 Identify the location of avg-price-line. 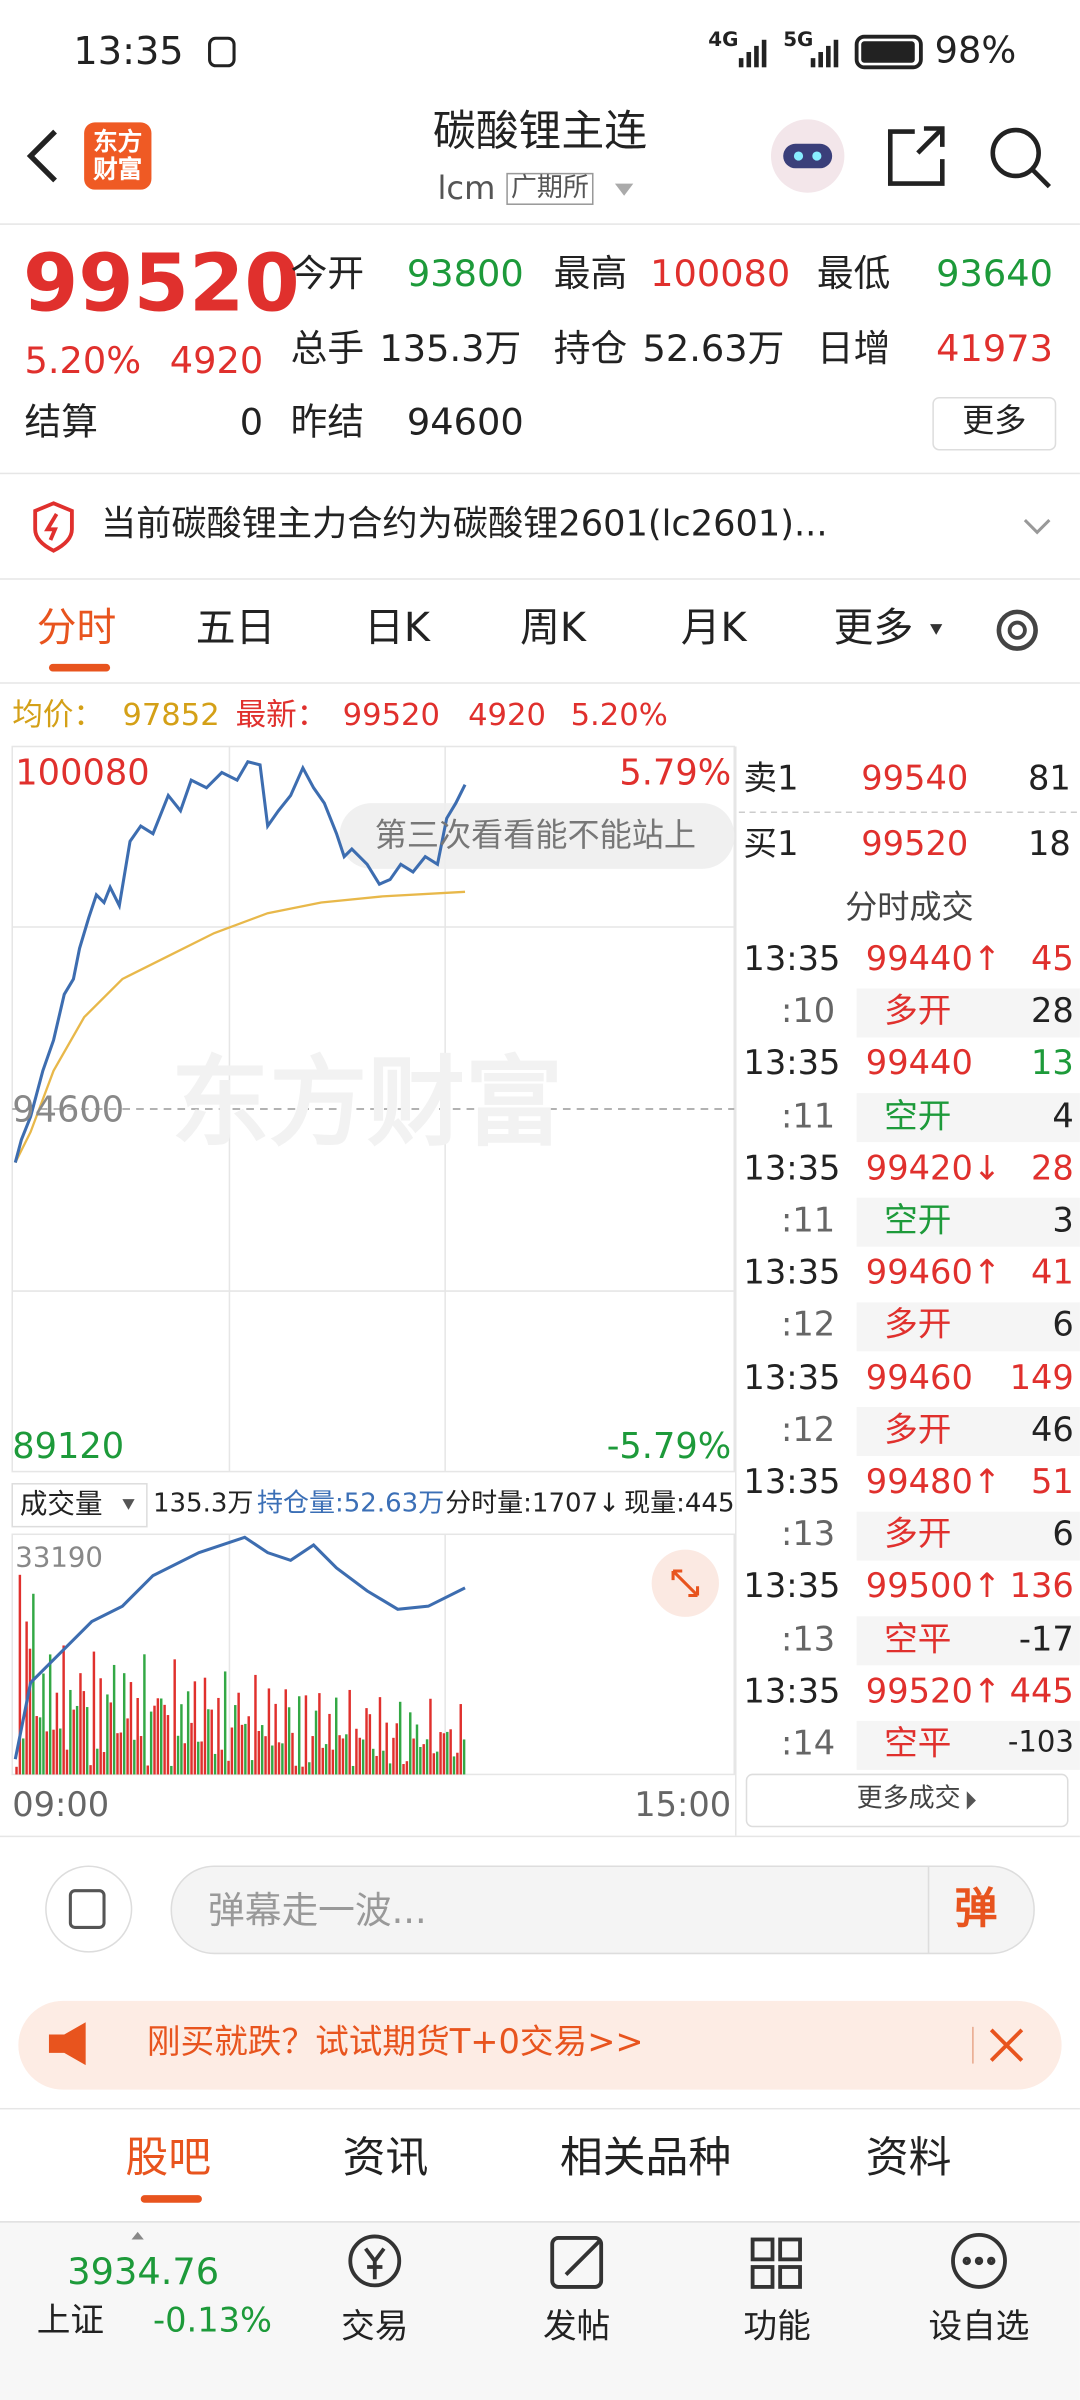
(240, 1027).